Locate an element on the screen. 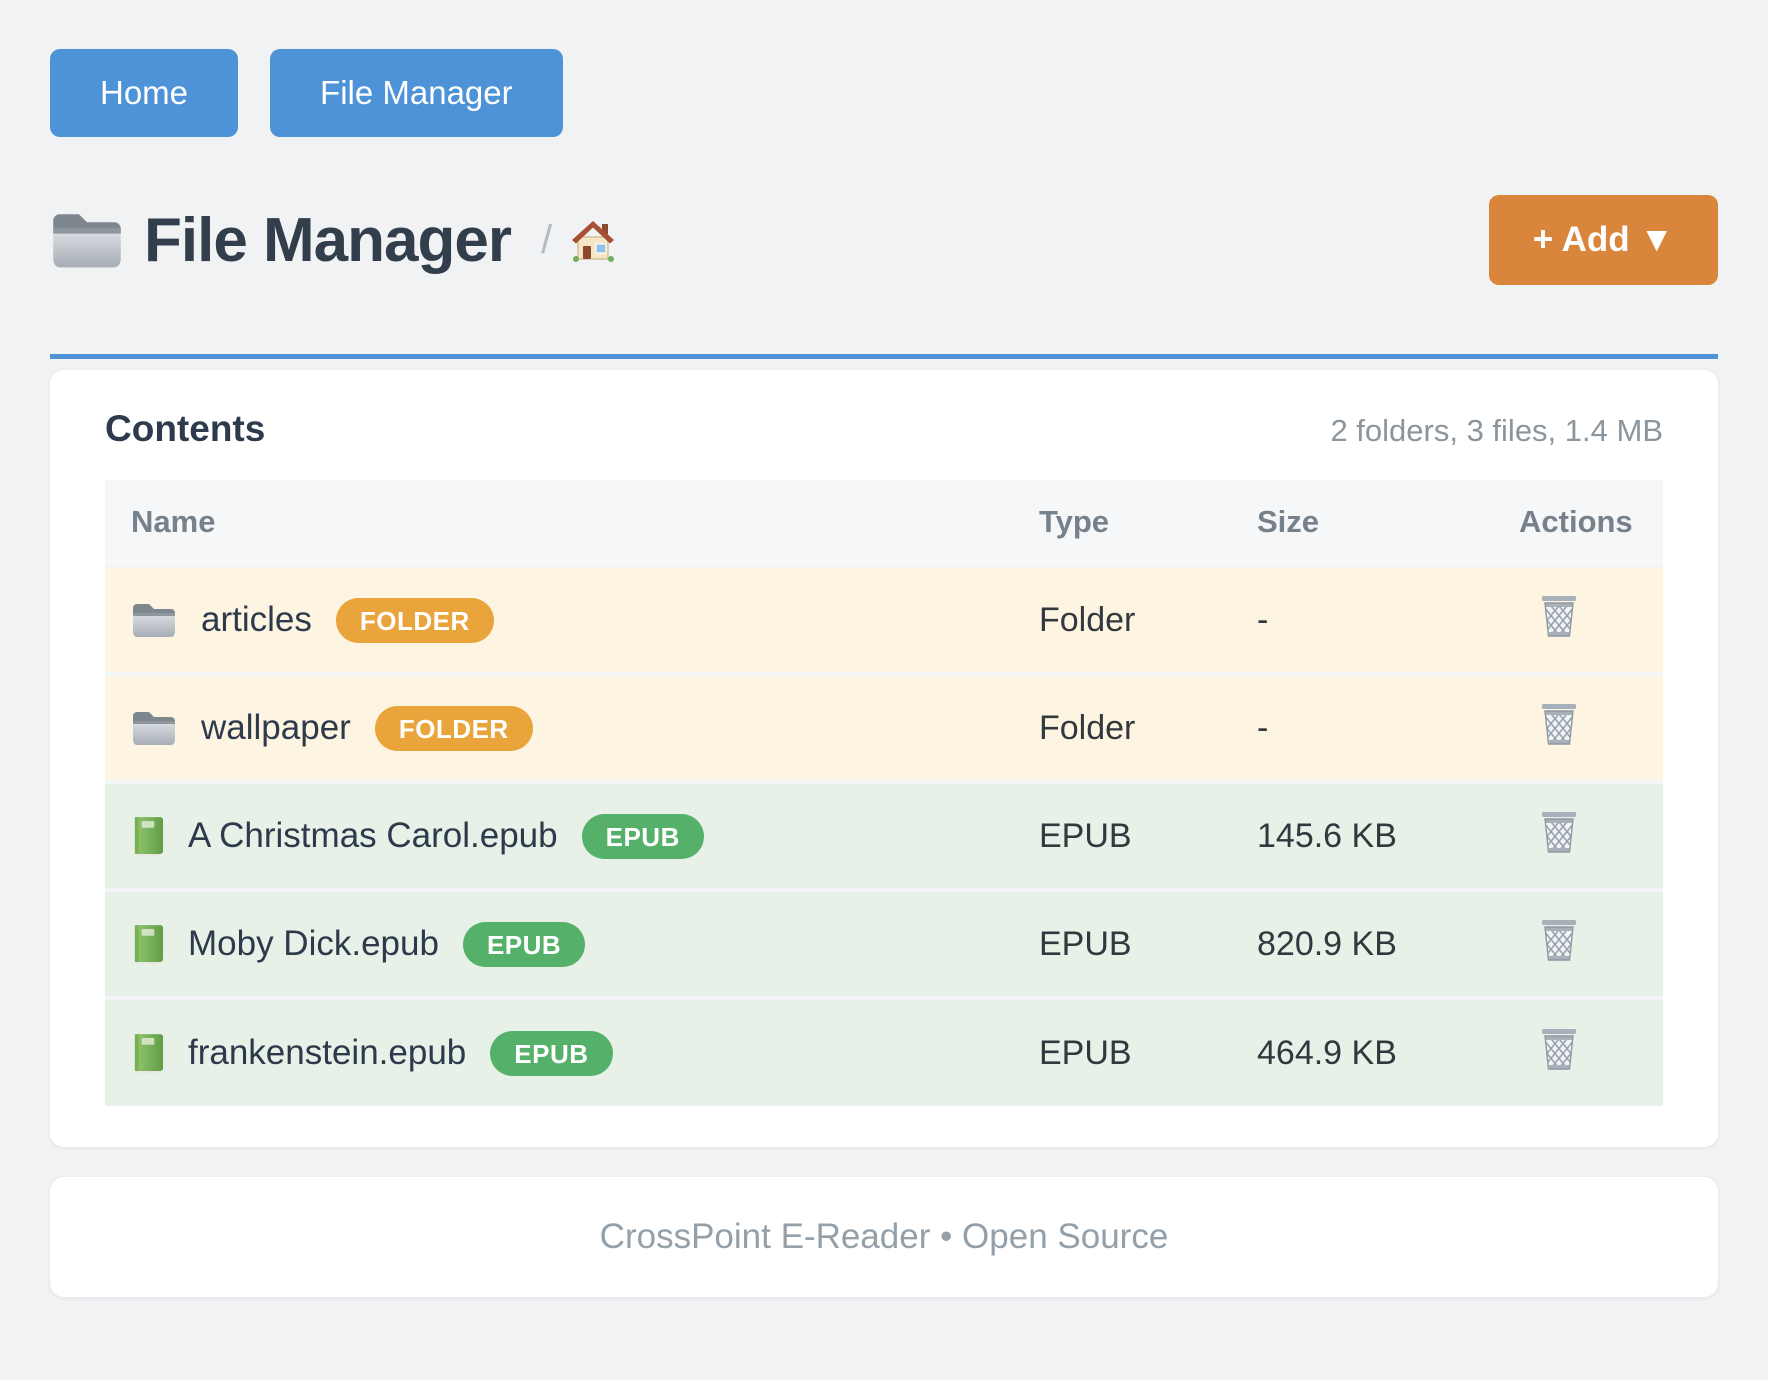 The width and height of the screenshot is (1768, 1380). size-cell: 820.9 KB is located at coordinates (1327, 943).